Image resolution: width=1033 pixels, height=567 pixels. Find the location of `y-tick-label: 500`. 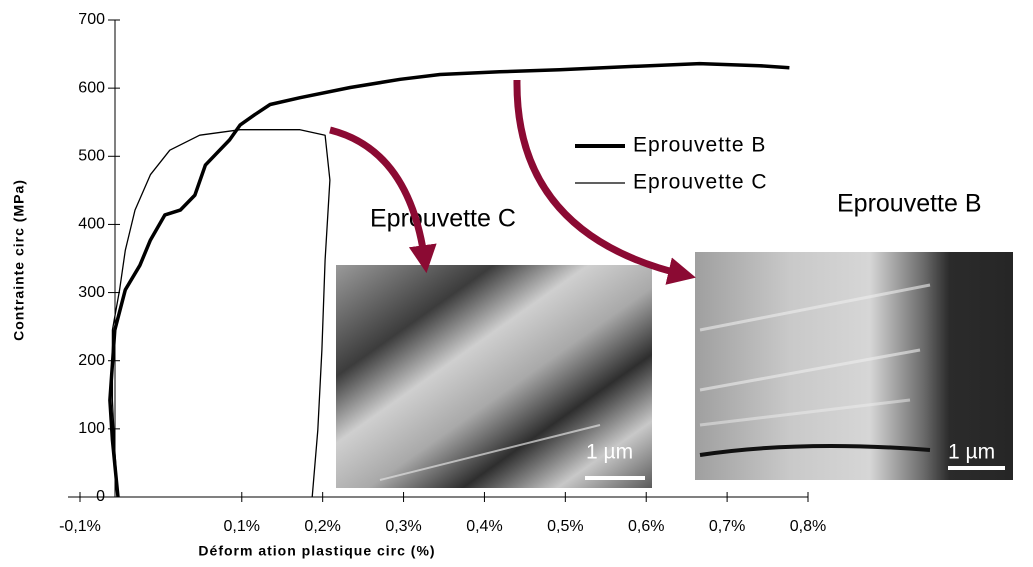

y-tick-label: 500 is located at coordinates (91, 156).